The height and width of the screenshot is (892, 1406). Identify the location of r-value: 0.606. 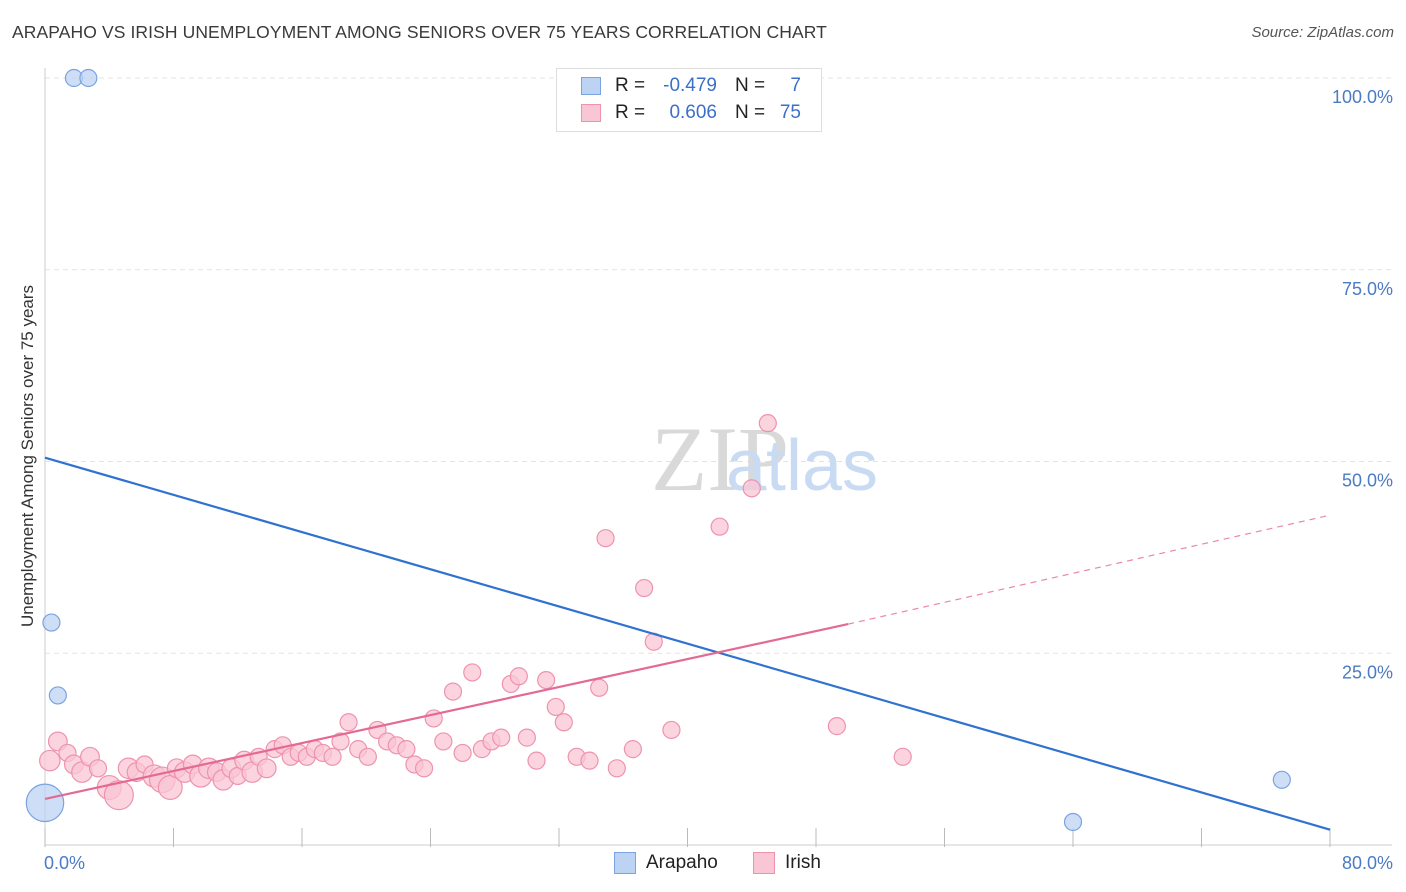
(693, 112).